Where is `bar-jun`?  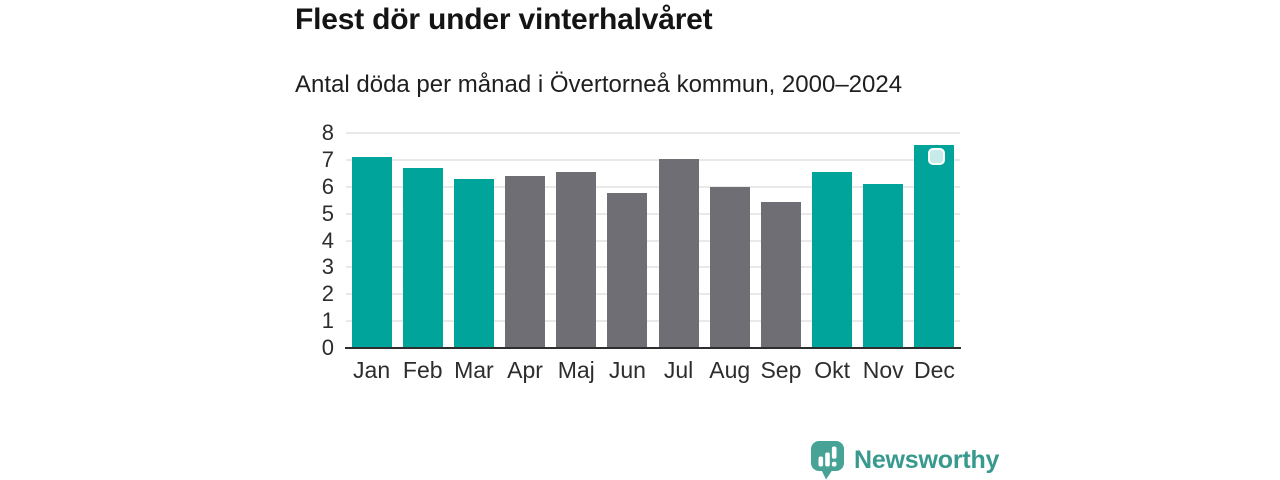 bar-jun is located at coordinates (627, 270).